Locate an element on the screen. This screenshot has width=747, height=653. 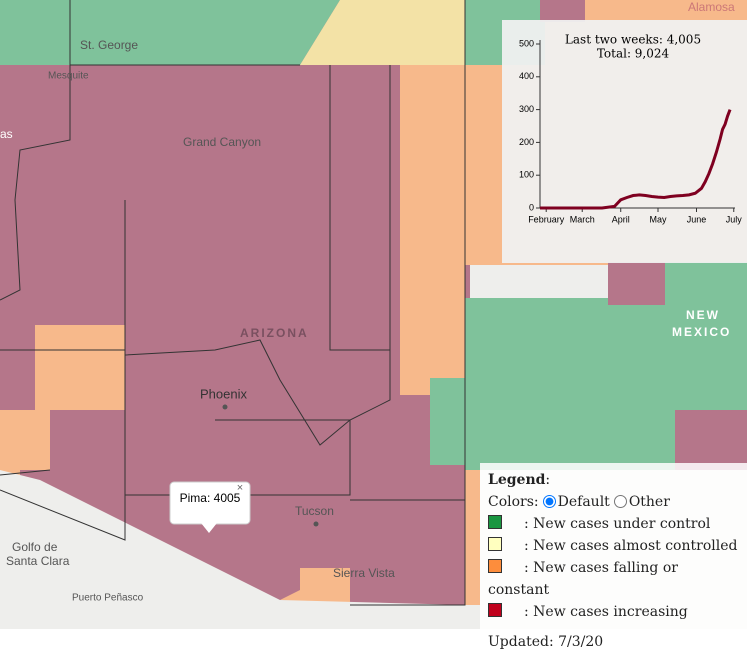
place-label: Mesquite is located at coordinates (68, 76).